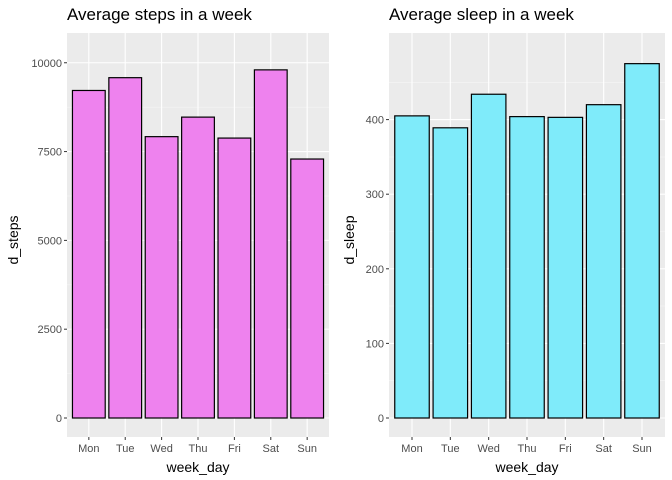  I want to click on steps-y-axis: 0 2500 5000 7500 10000, so click(49, 241).